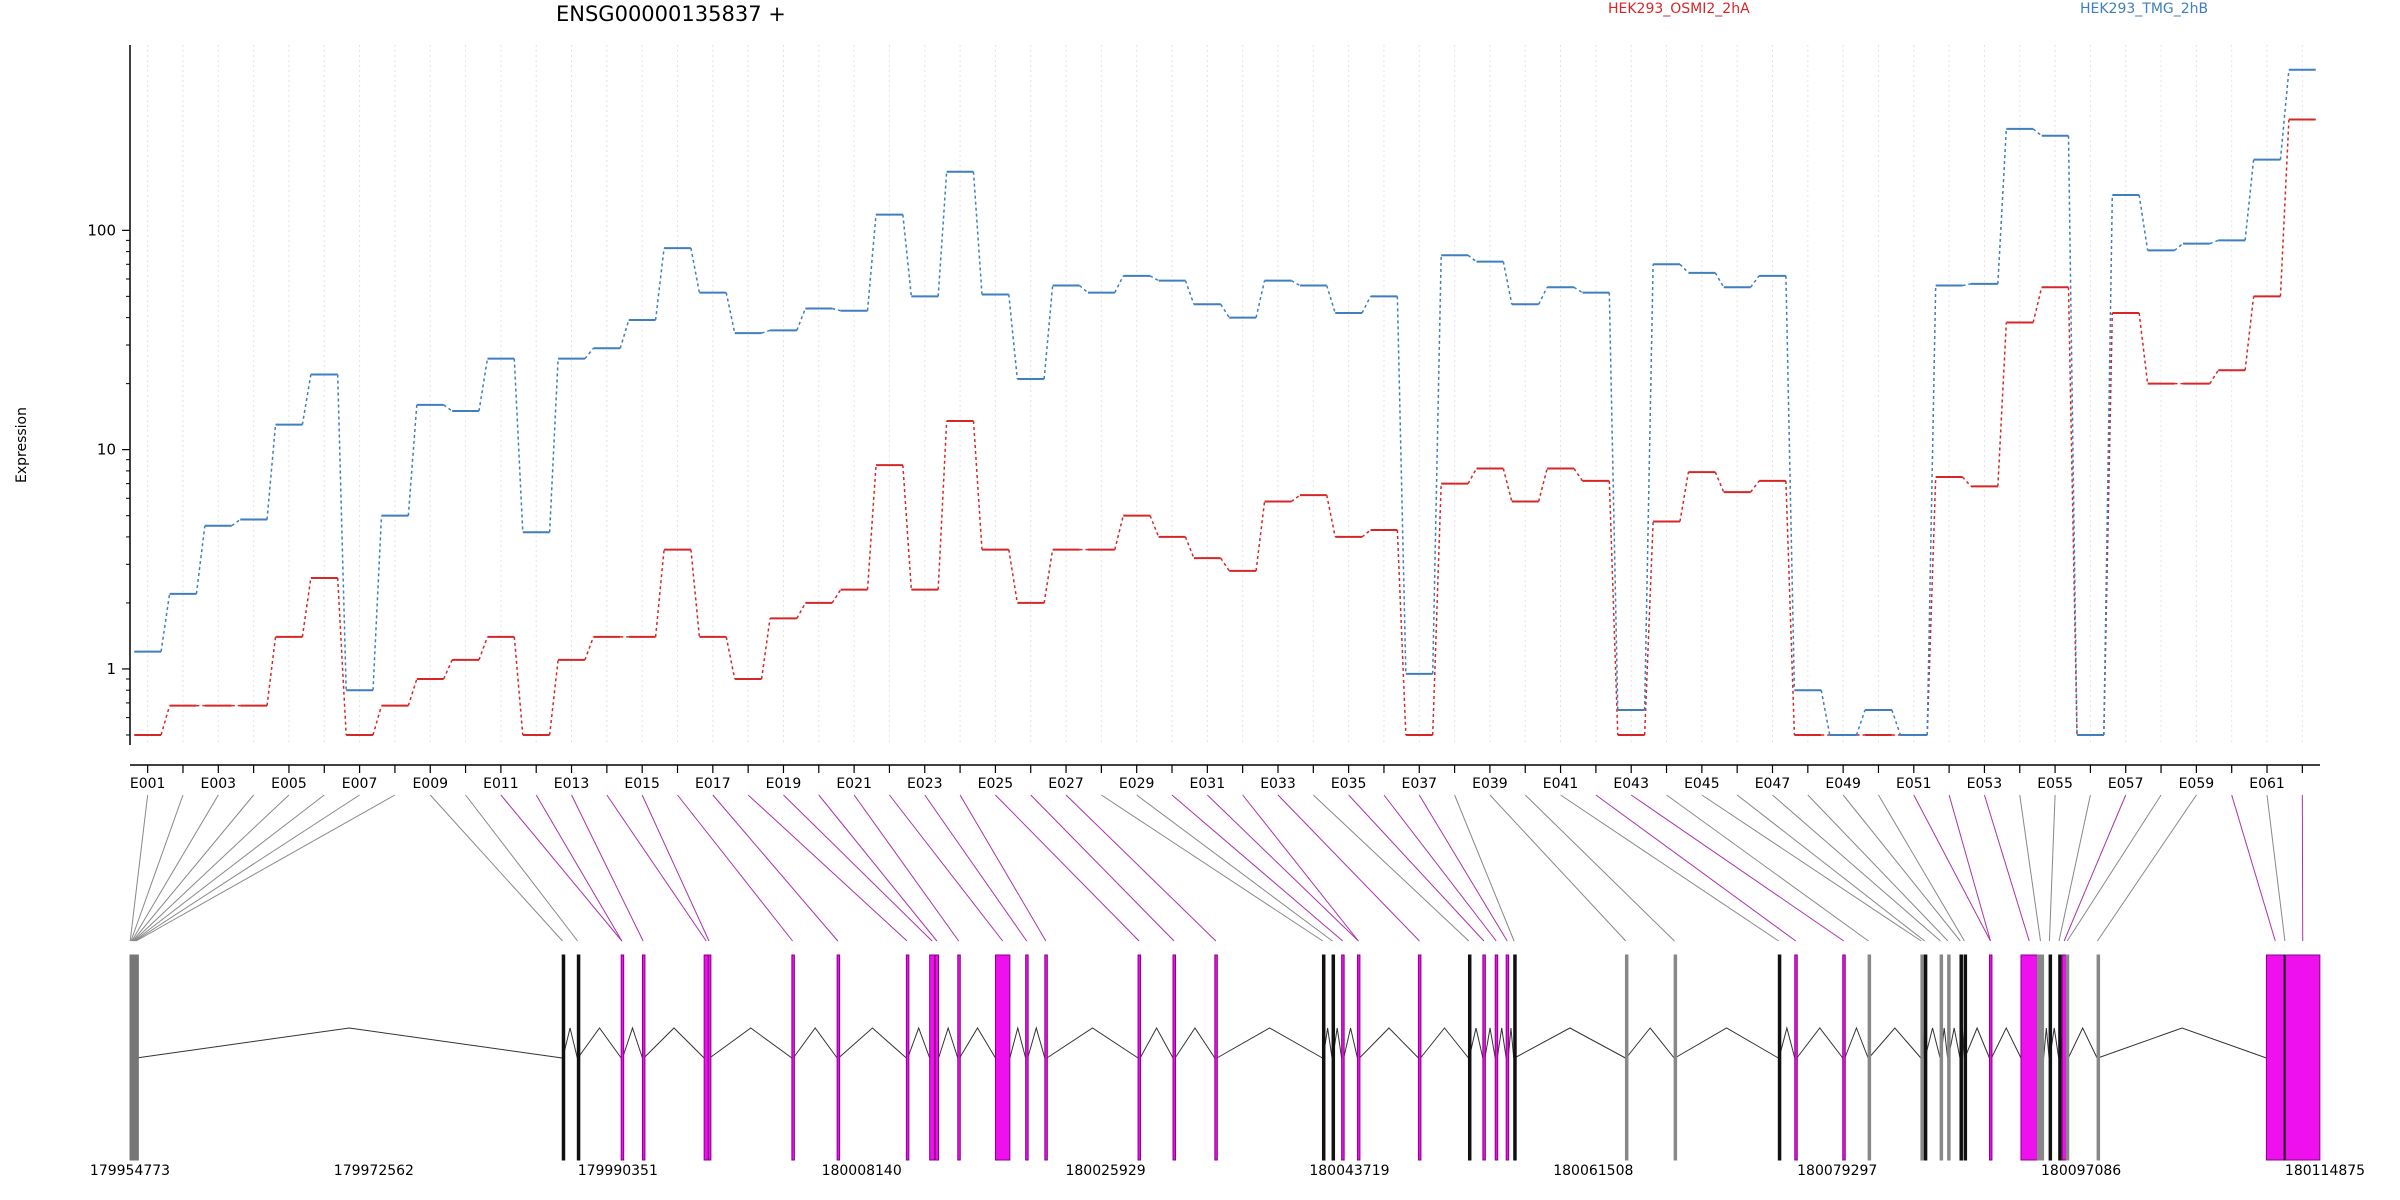 The image size is (2400, 1200). I want to click on x-tick-label: E007, so click(360, 784).